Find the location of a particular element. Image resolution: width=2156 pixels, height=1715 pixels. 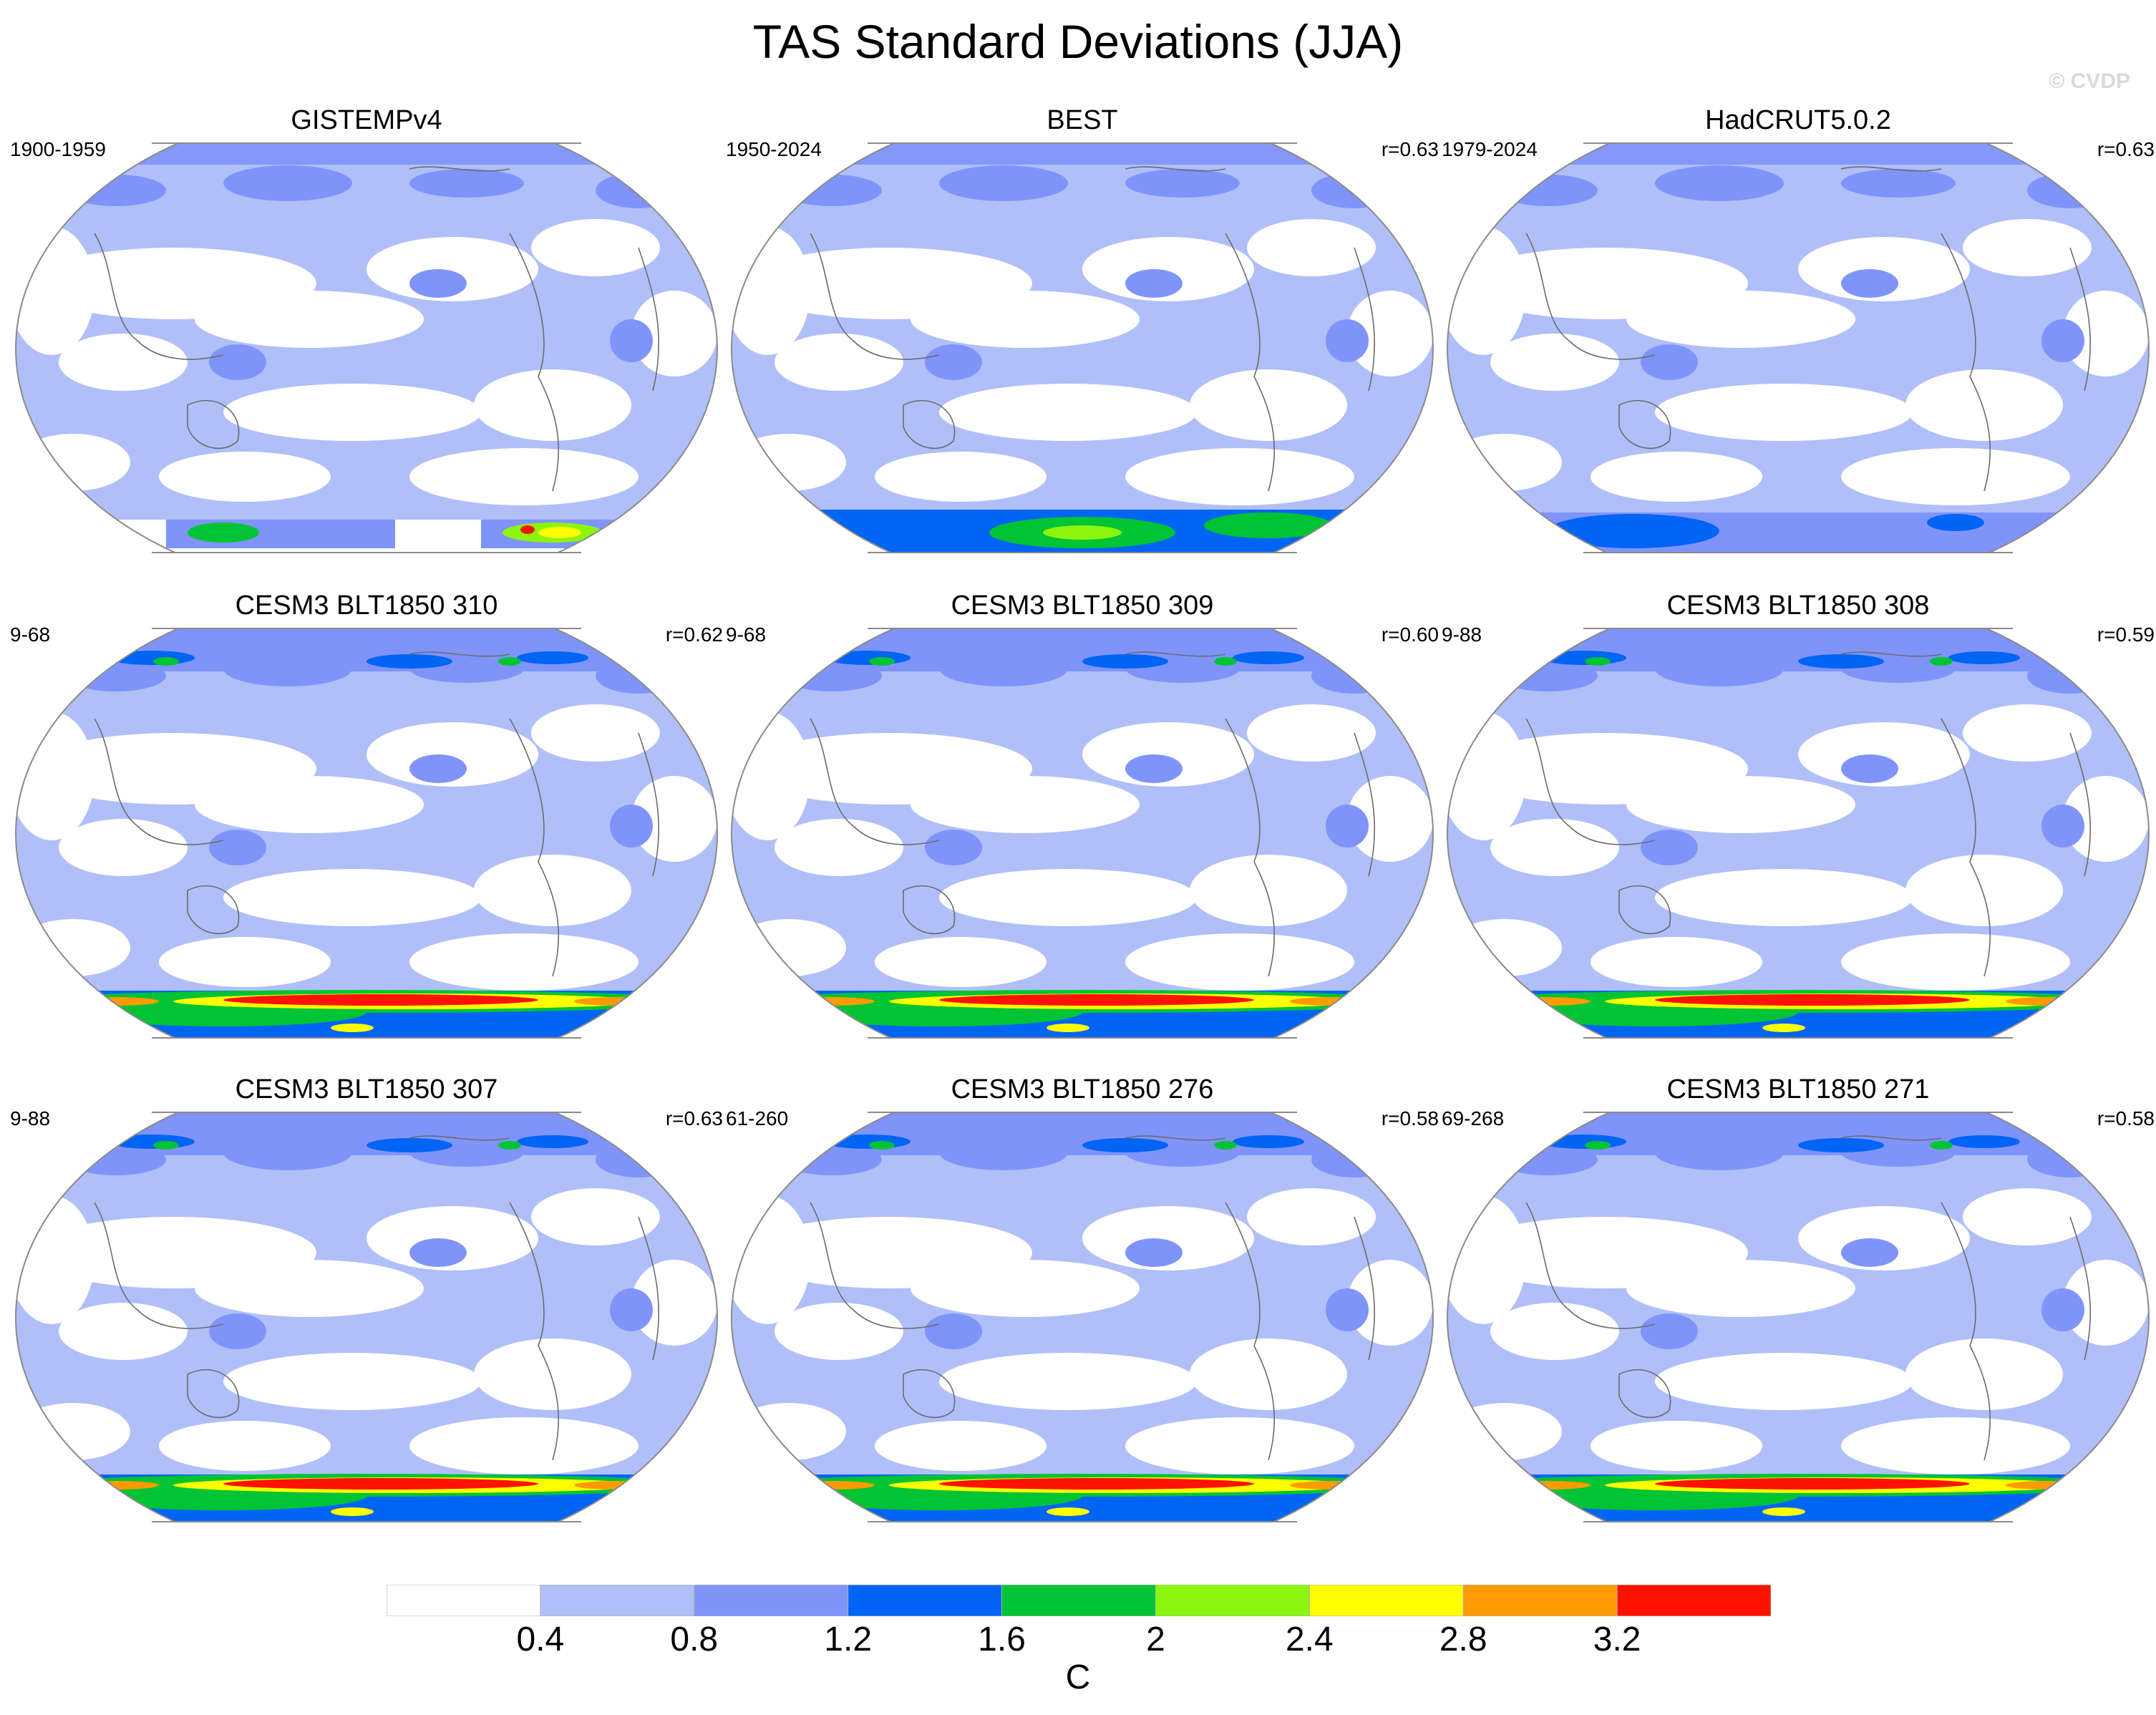

map-panel: CESM3 BLT1850 308 9-88 r=0.59 is located at coordinates (1798, 832).